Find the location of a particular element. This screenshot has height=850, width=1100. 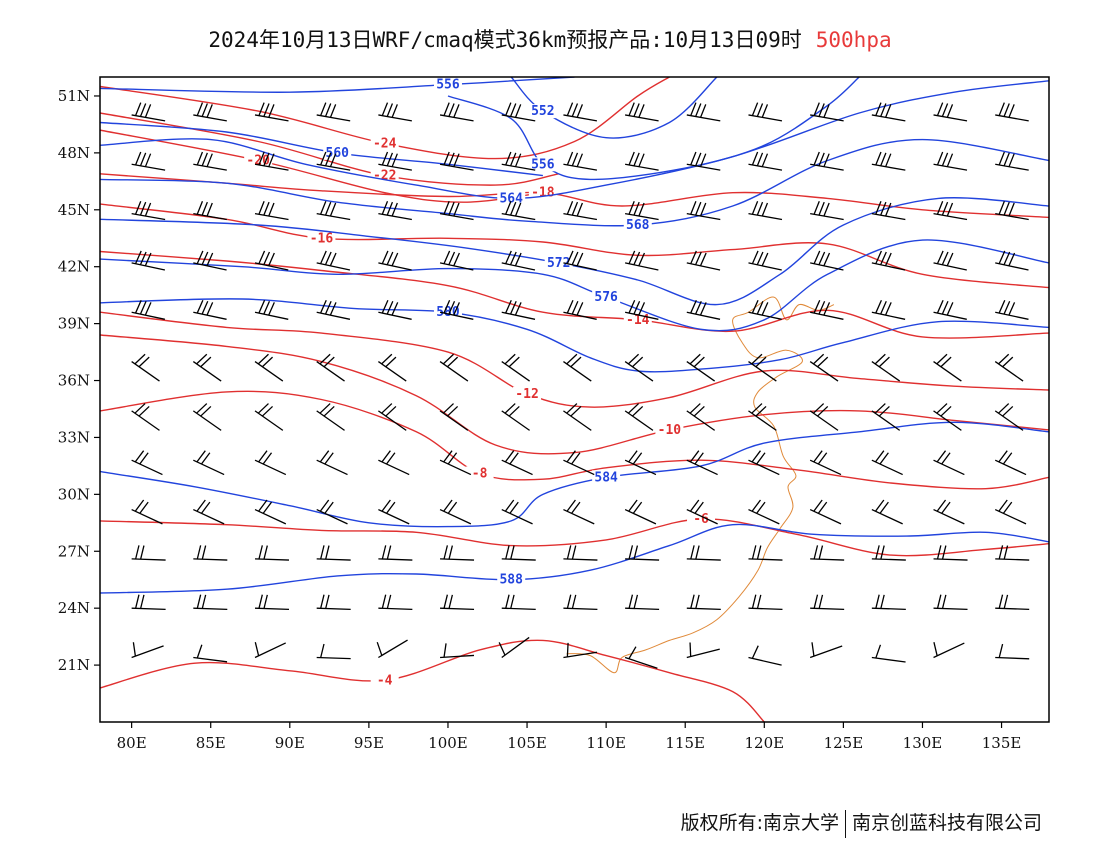

y-tick-label: 36N is located at coordinates (74, 381).